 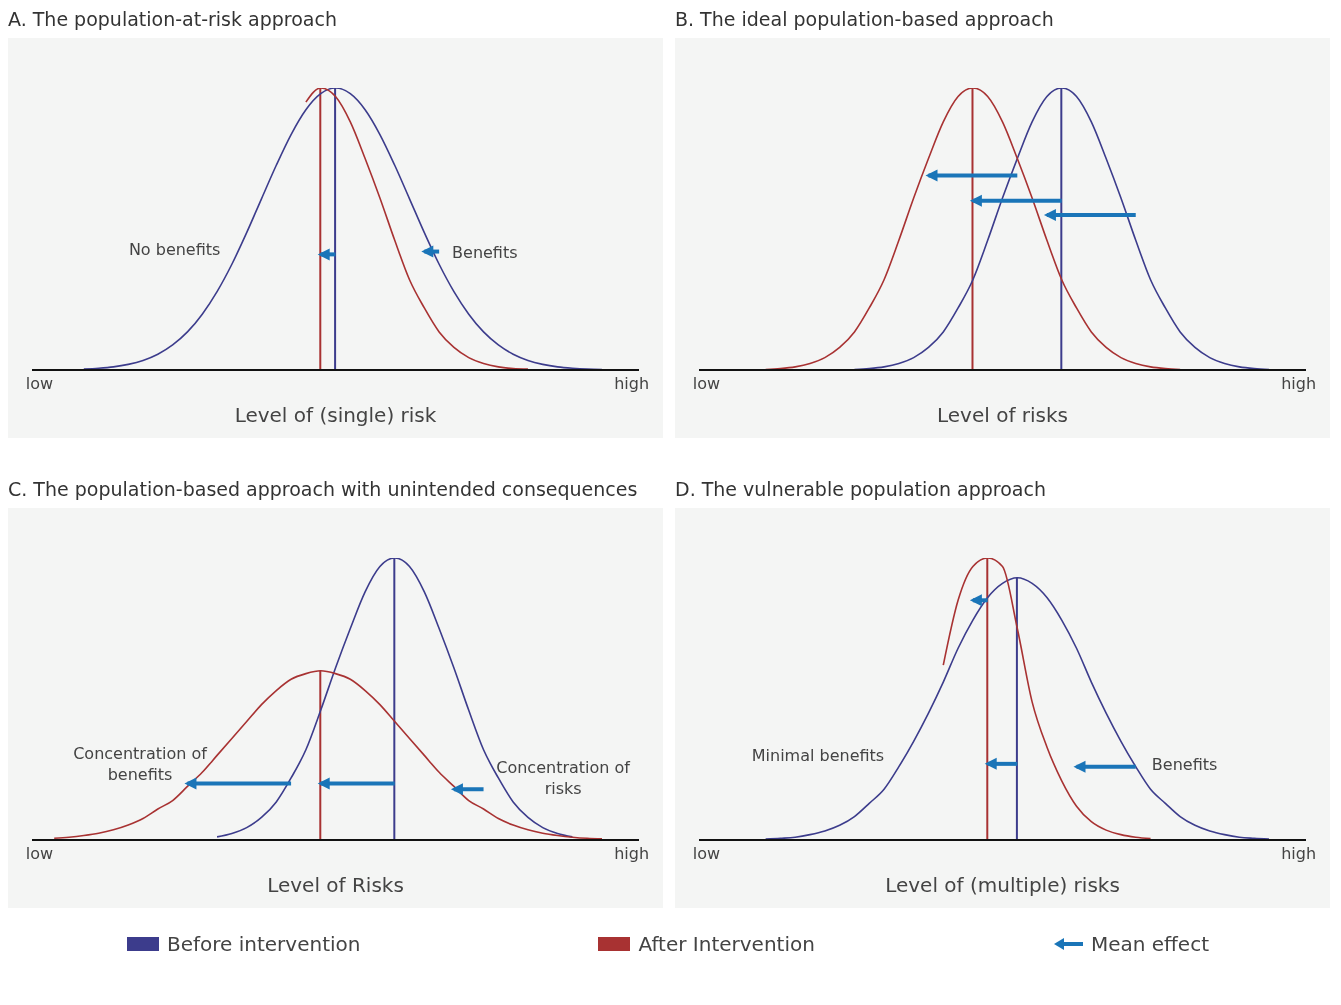 I want to click on x-axis-title: Level of (single) risk, so click(x=335, y=415).